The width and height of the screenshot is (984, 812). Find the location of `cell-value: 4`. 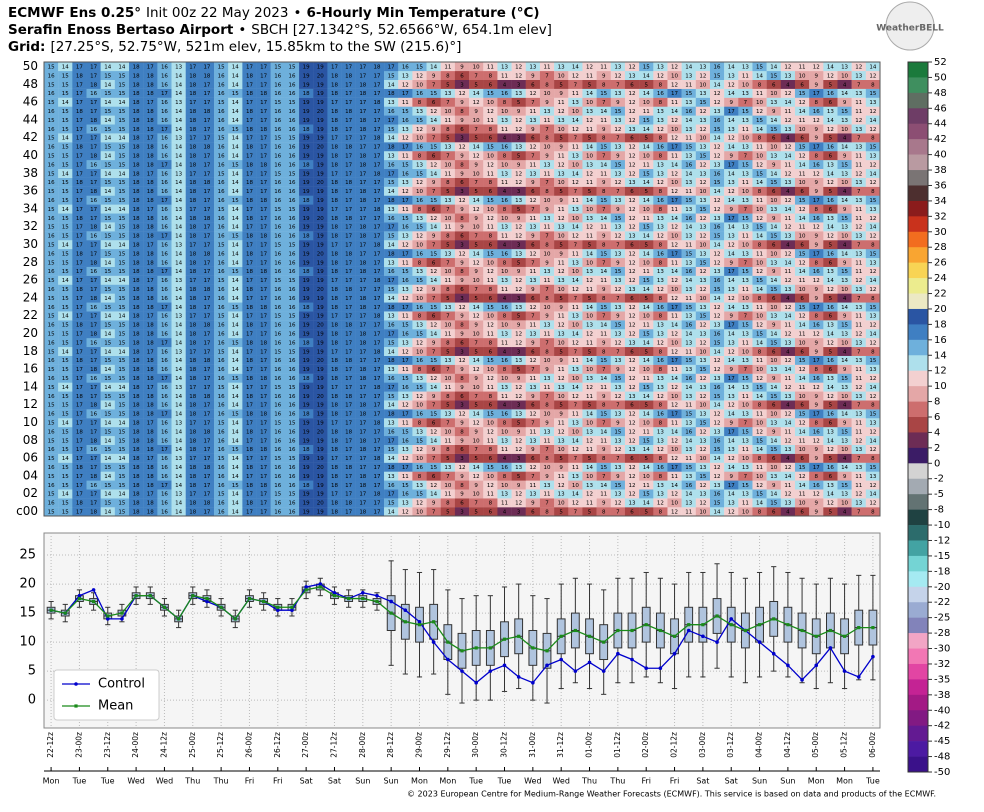

cell-value: 4 is located at coordinates (845, 245).